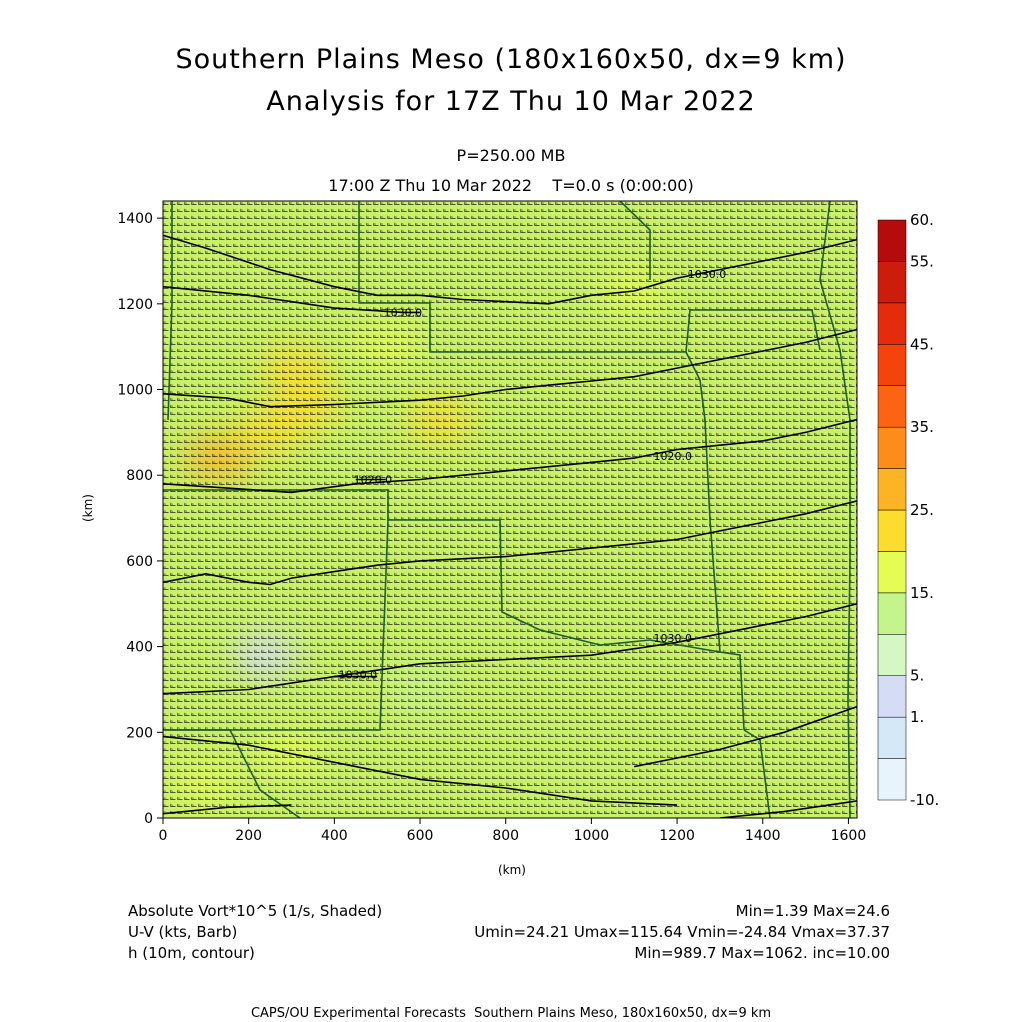 The height and width of the screenshot is (1022, 1022). I want to click on colorbar-label: 45., so click(922, 344).